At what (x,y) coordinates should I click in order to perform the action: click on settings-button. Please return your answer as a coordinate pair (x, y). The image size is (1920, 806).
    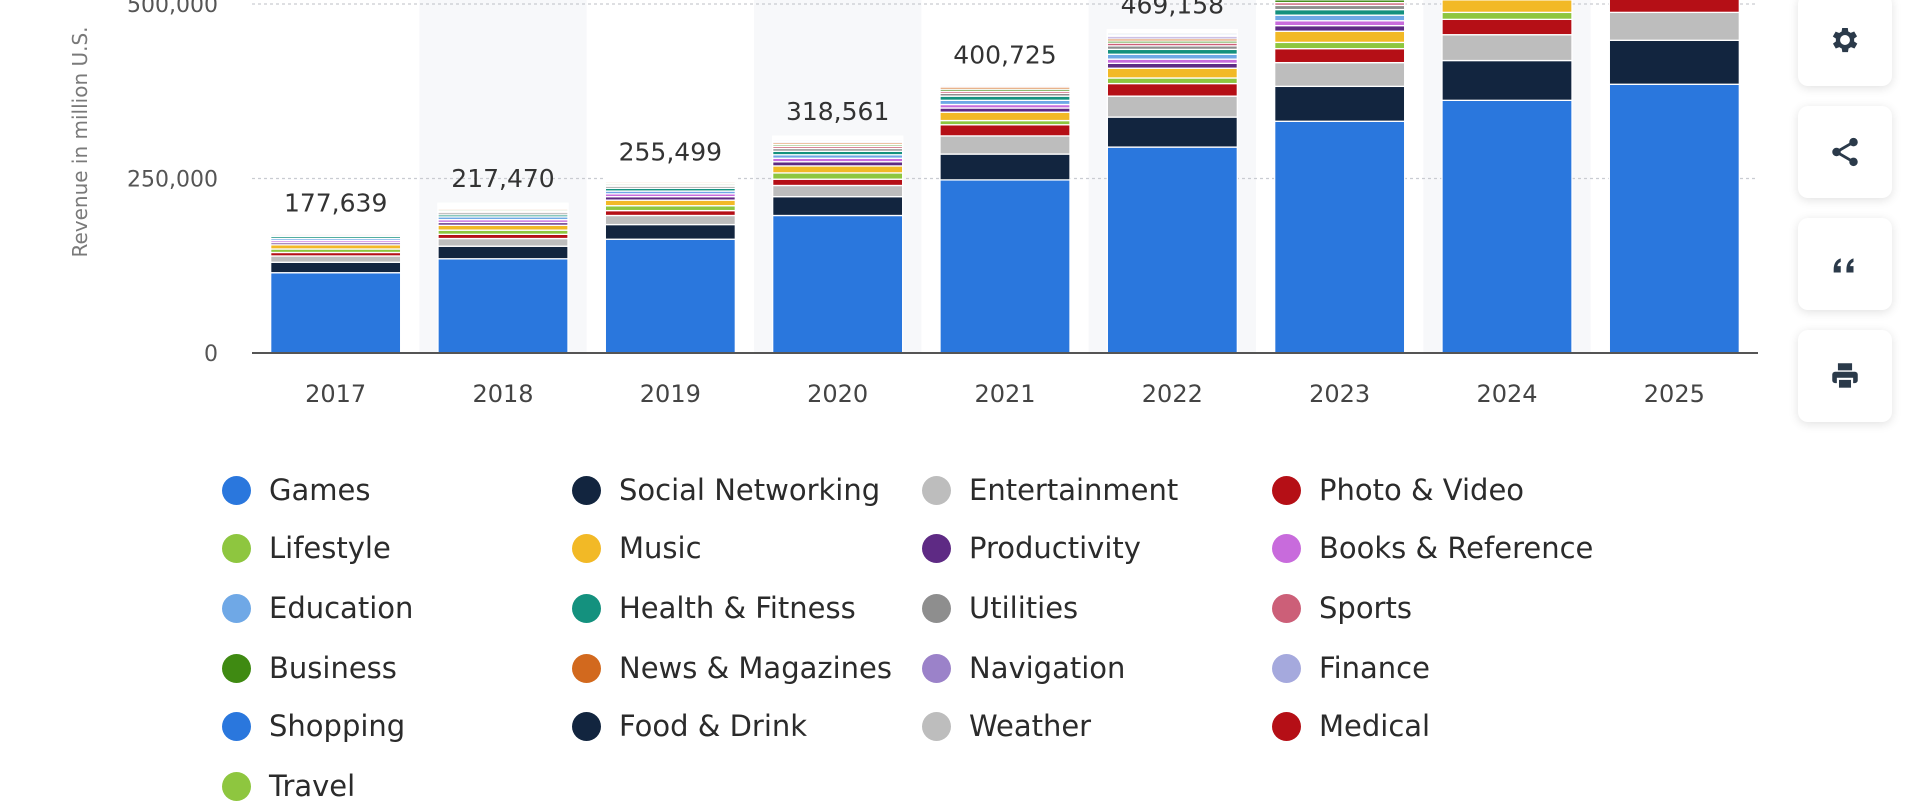
    Looking at the image, I should click on (1845, 43).